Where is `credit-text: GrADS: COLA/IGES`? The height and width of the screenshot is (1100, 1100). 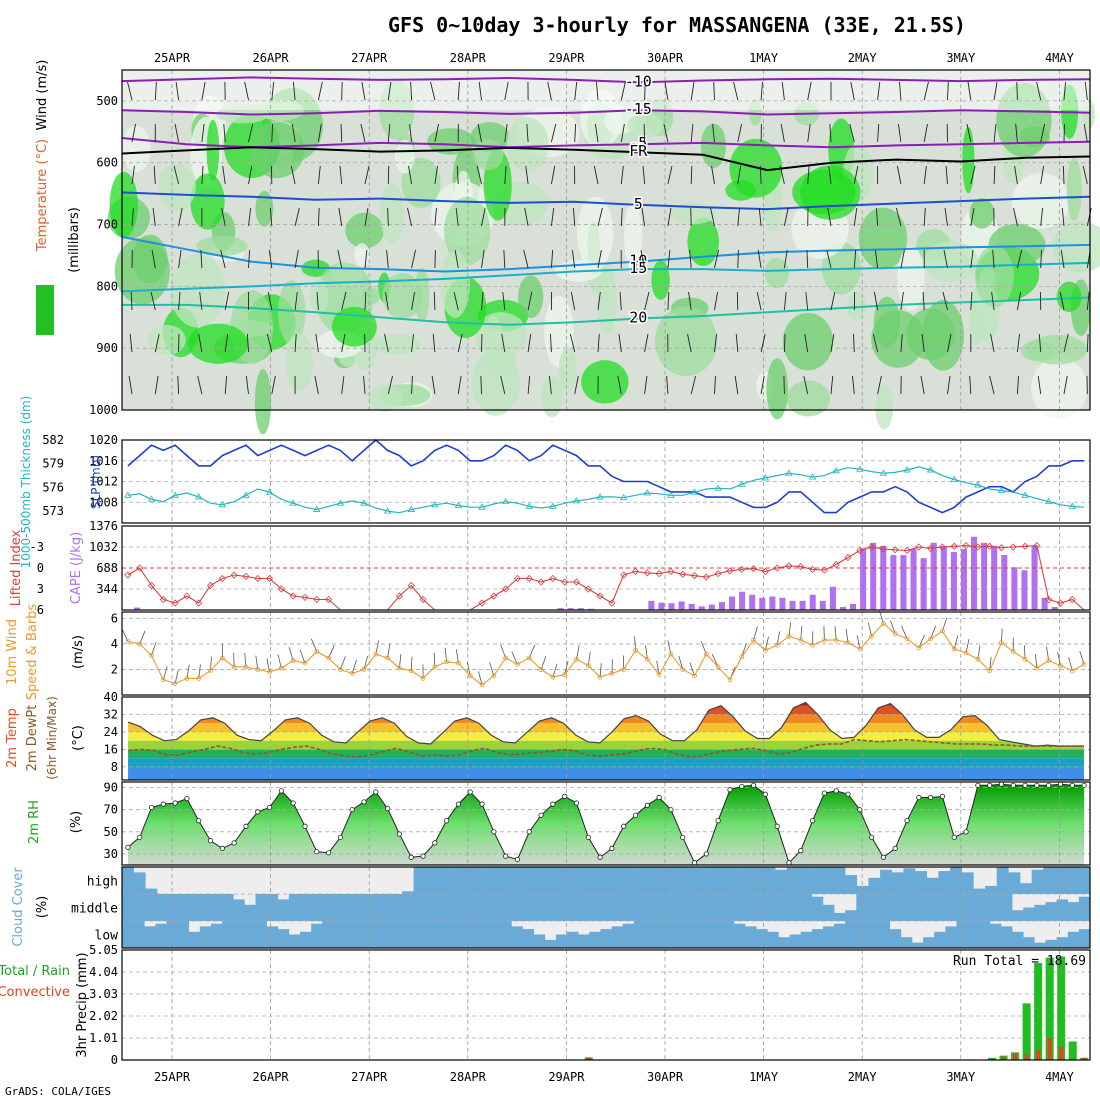
credit-text: GrADS: COLA/IGES is located at coordinates (58, 1091).